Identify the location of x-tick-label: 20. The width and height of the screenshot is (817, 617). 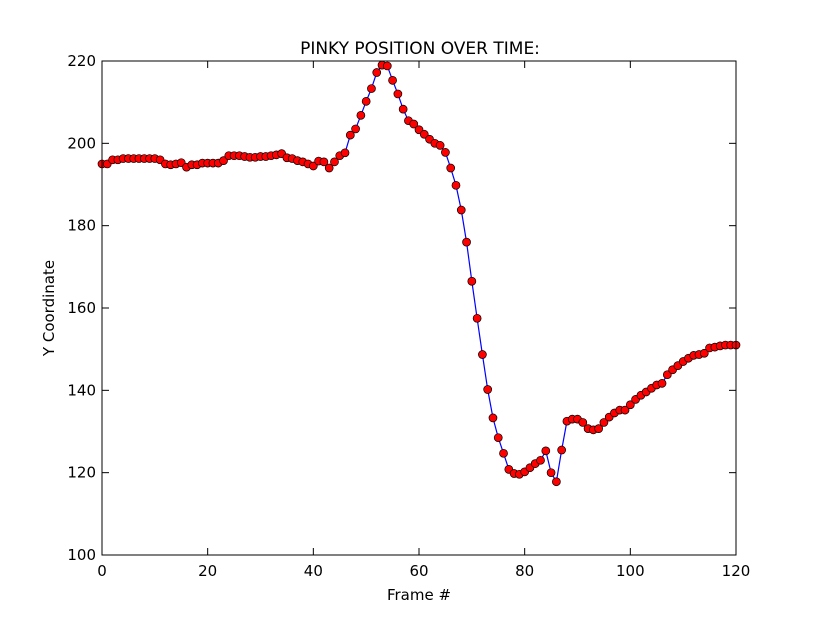
(207, 571).